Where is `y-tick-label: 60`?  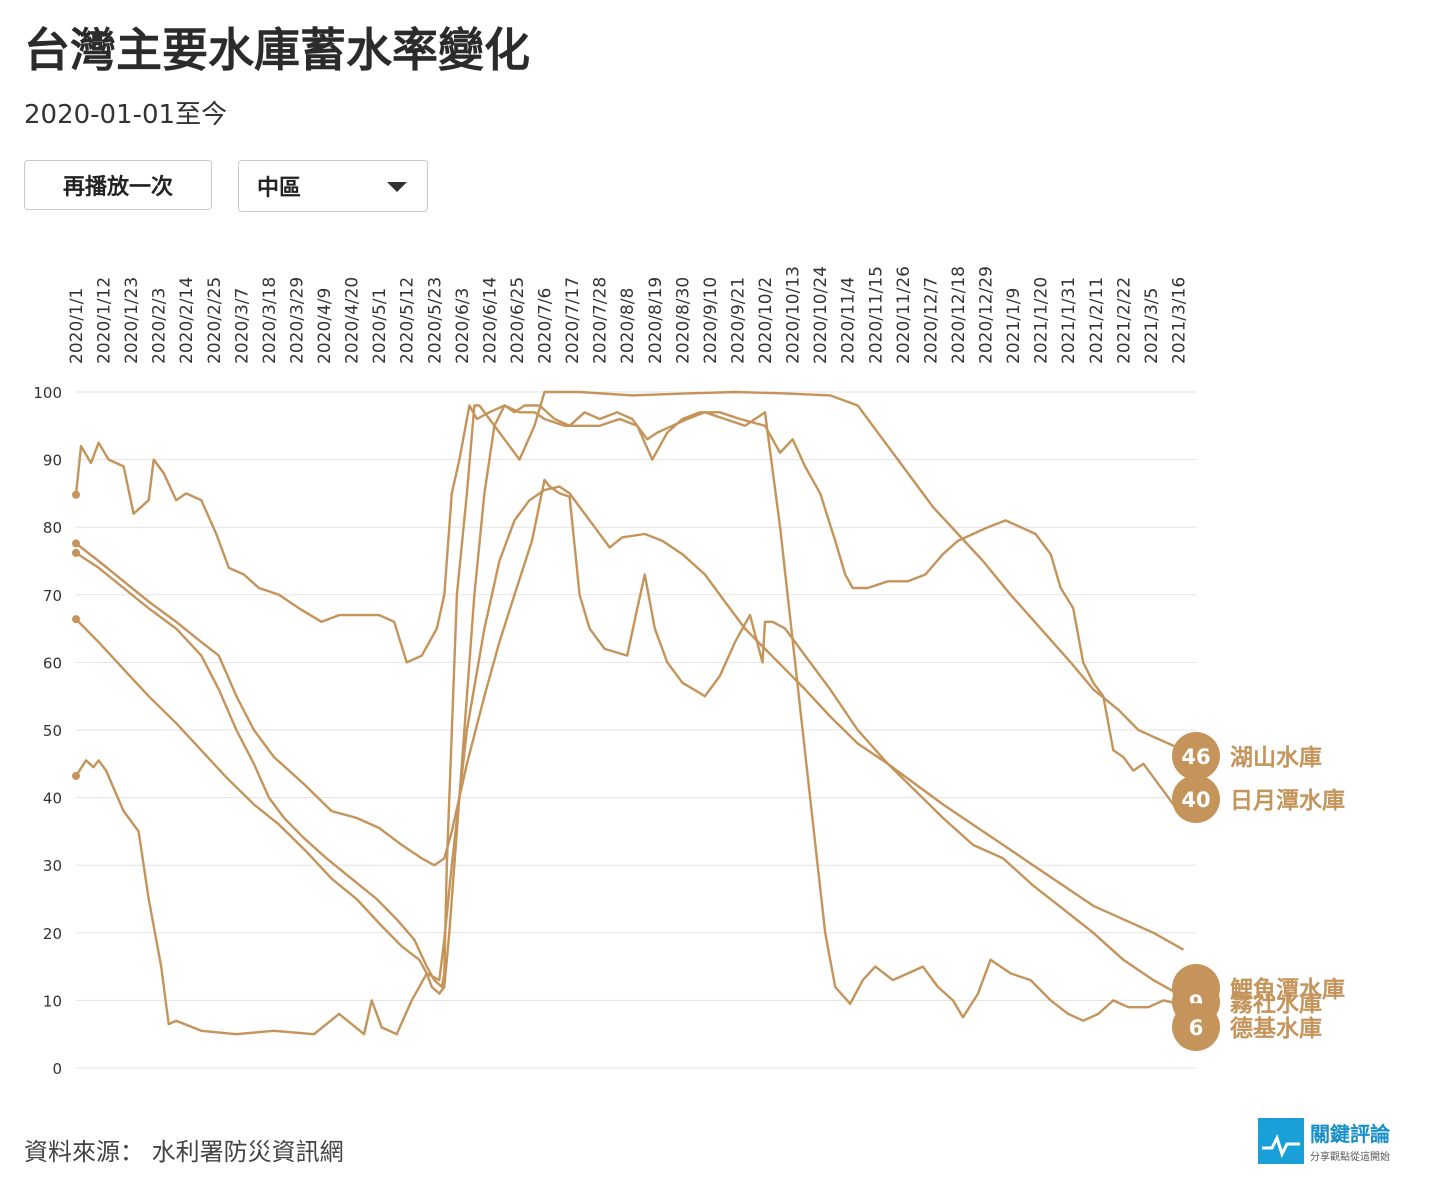
y-tick-label: 60 is located at coordinates (52, 663).